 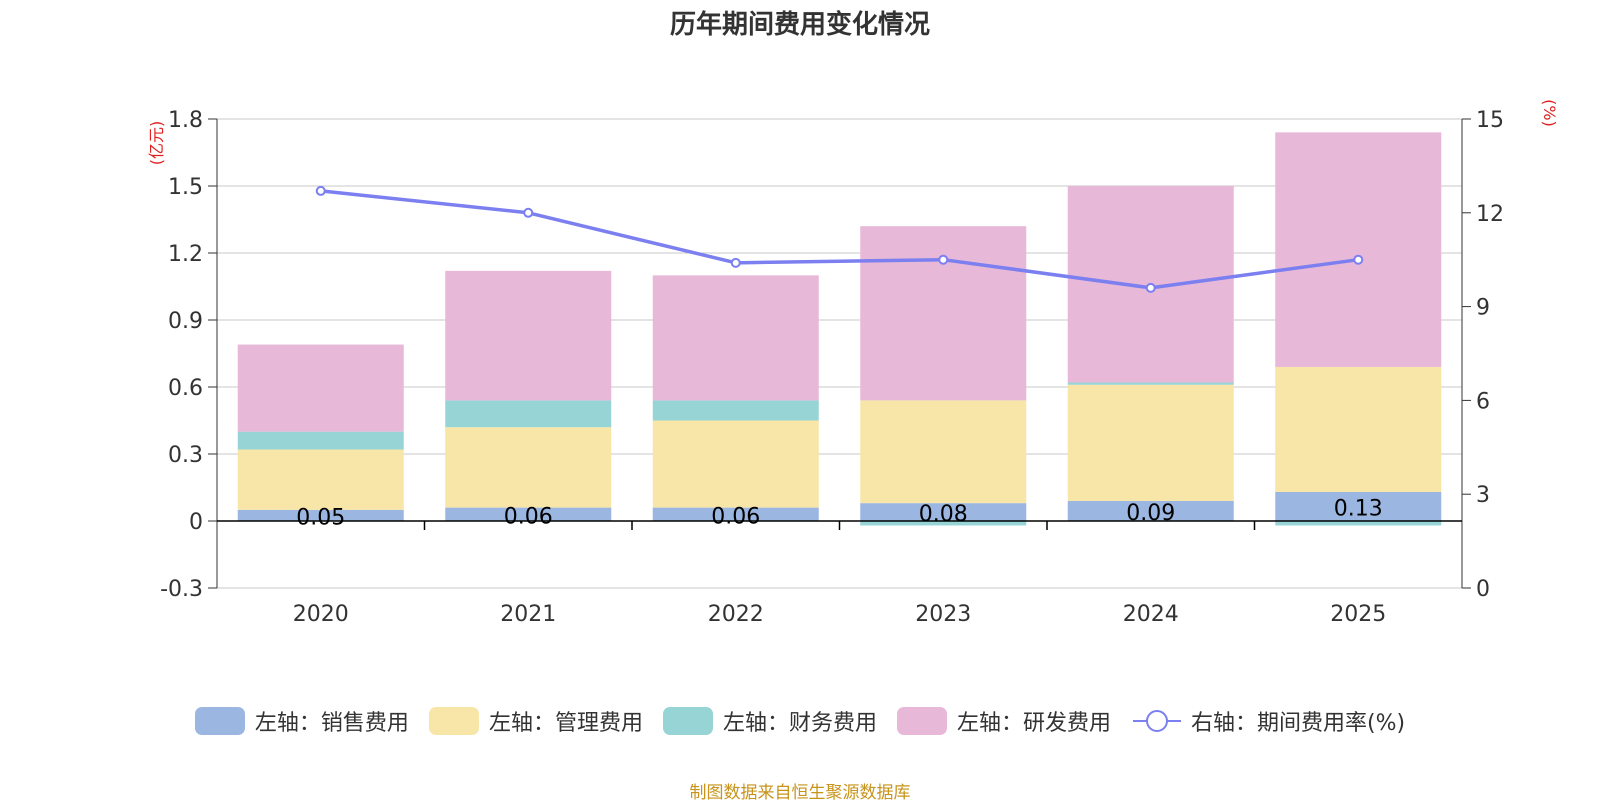 What do you see at coordinates (921, 721) in the screenshot?
I see `legend-swatch-rd` at bounding box center [921, 721].